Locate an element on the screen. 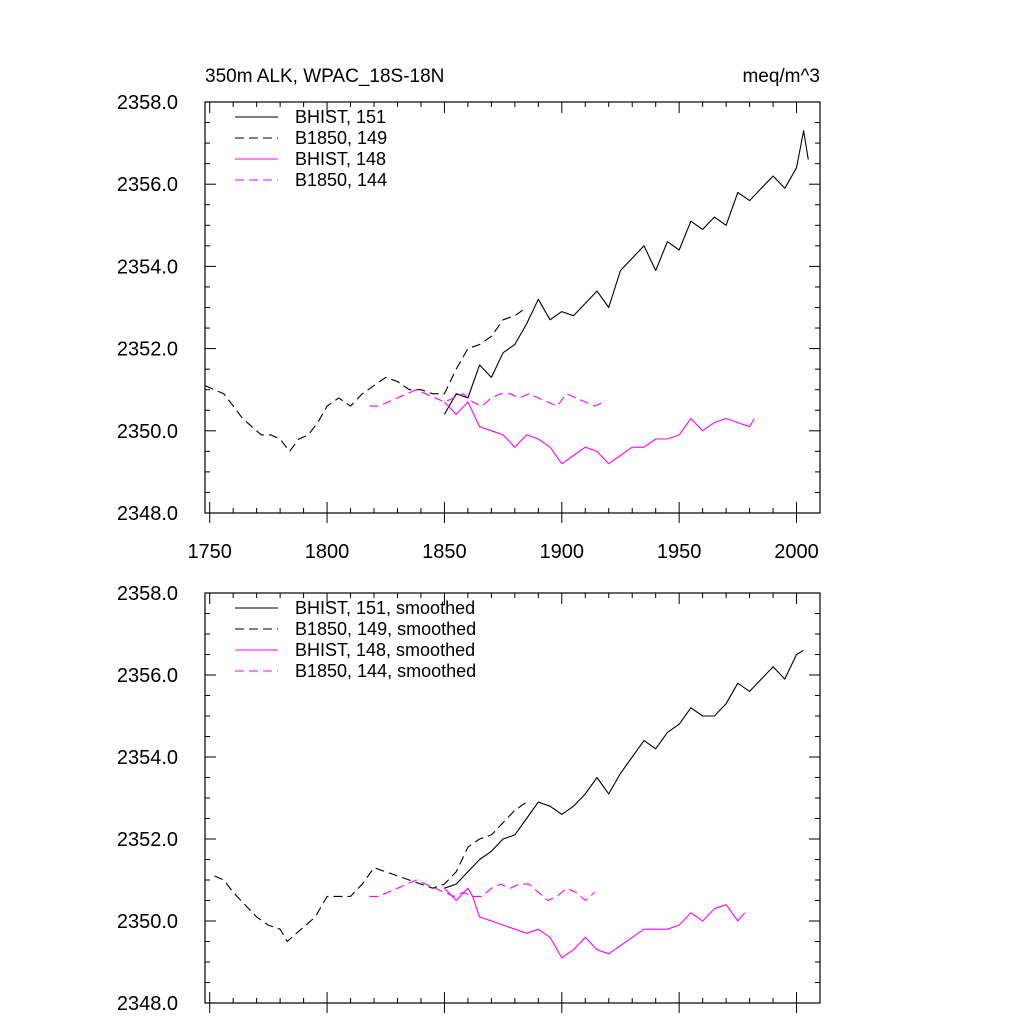 The image size is (1024, 1024). legend-label-4: B1850, 144, smoothed is located at coordinates (385, 671).